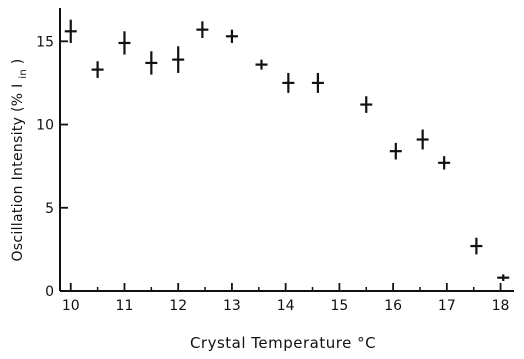  I want to click on x-axis-label: Crystal Temperature °C, so click(283, 343).